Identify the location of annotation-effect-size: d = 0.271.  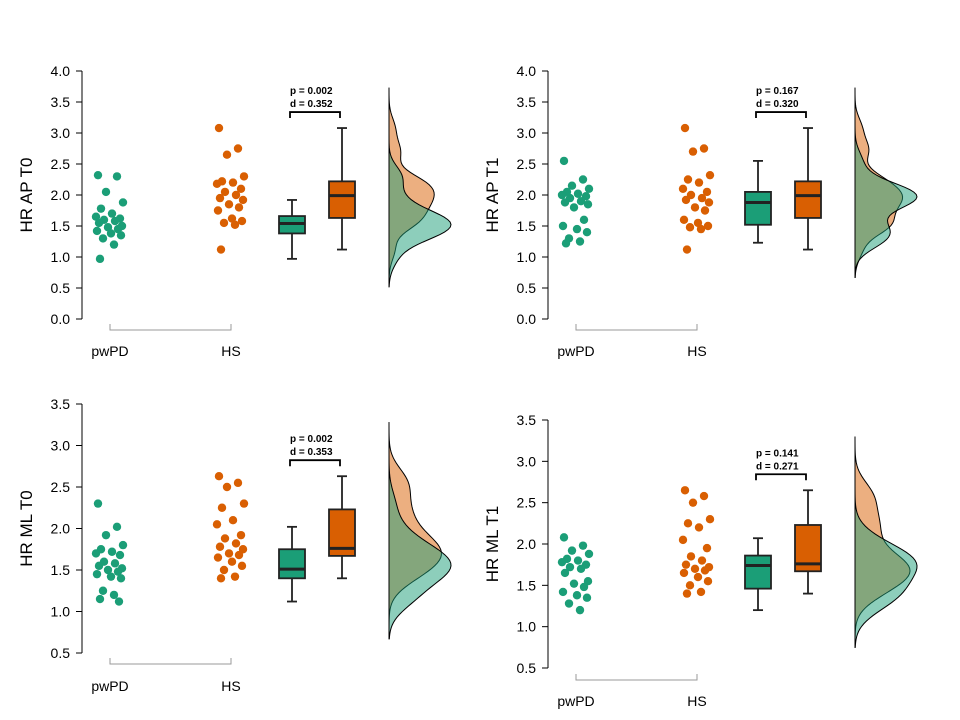
(777, 466).